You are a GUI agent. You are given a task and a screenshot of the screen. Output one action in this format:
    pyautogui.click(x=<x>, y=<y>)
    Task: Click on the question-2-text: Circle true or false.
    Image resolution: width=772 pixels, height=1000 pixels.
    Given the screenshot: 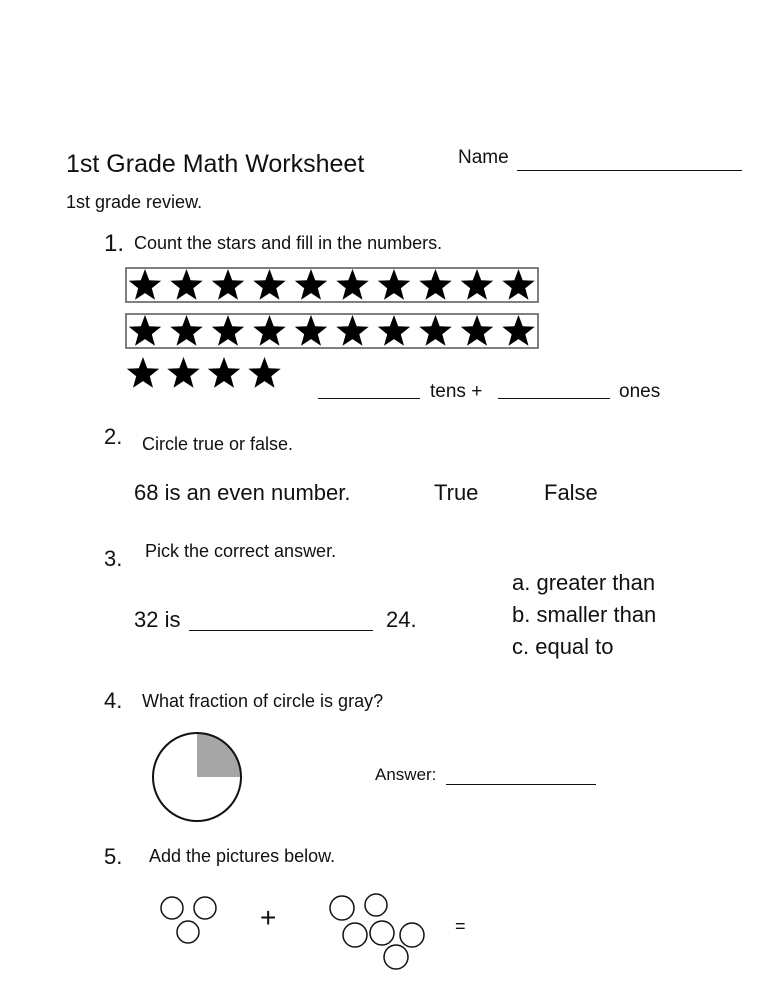 What is the action you would take?
    pyautogui.click(x=218, y=444)
    